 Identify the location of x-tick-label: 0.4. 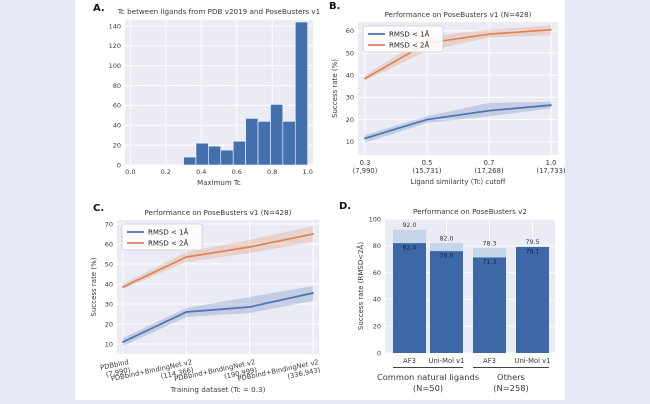
(201, 172).